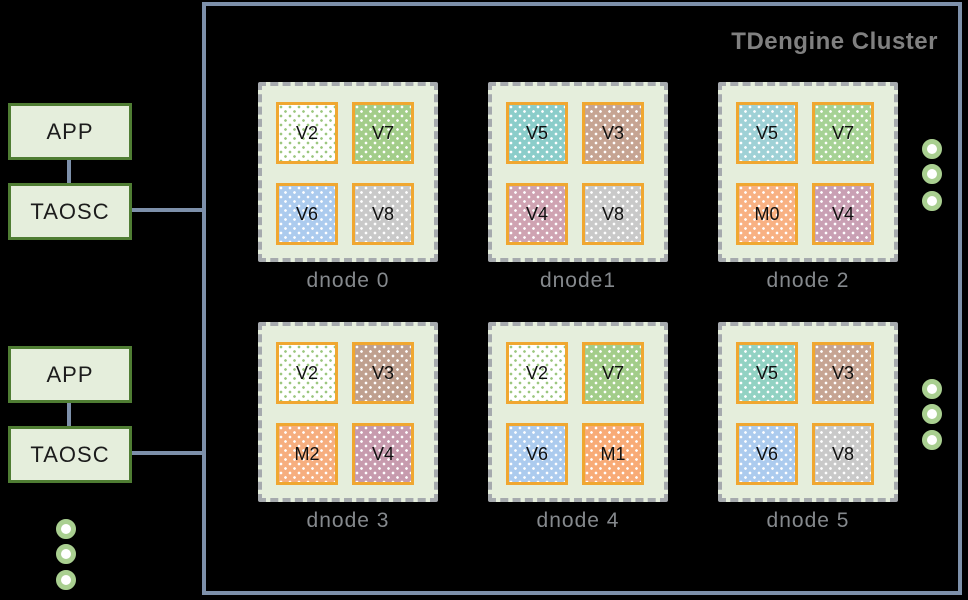 This screenshot has width=968, height=600. Describe the element at coordinates (578, 520) in the screenshot. I see `dnode-4-label: dnode 4` at that location.